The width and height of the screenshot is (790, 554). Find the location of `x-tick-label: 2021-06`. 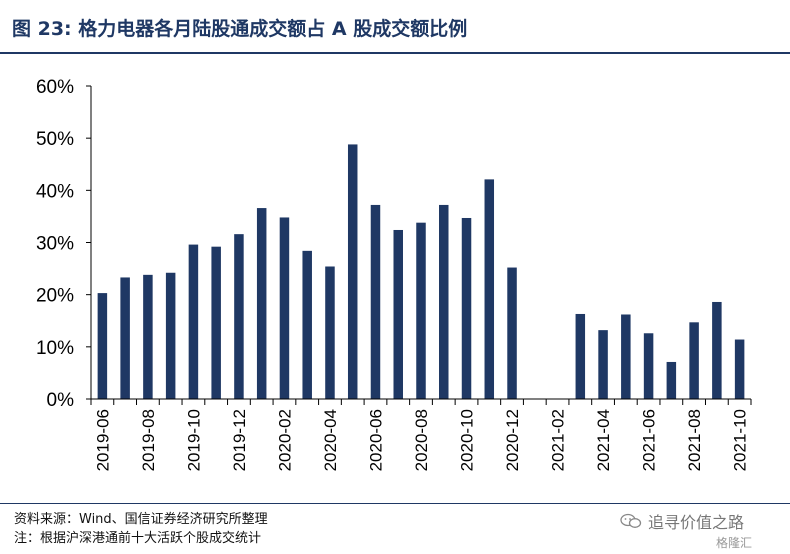

x-tick-label: 2021-06 is located at coordinates (649, 440).